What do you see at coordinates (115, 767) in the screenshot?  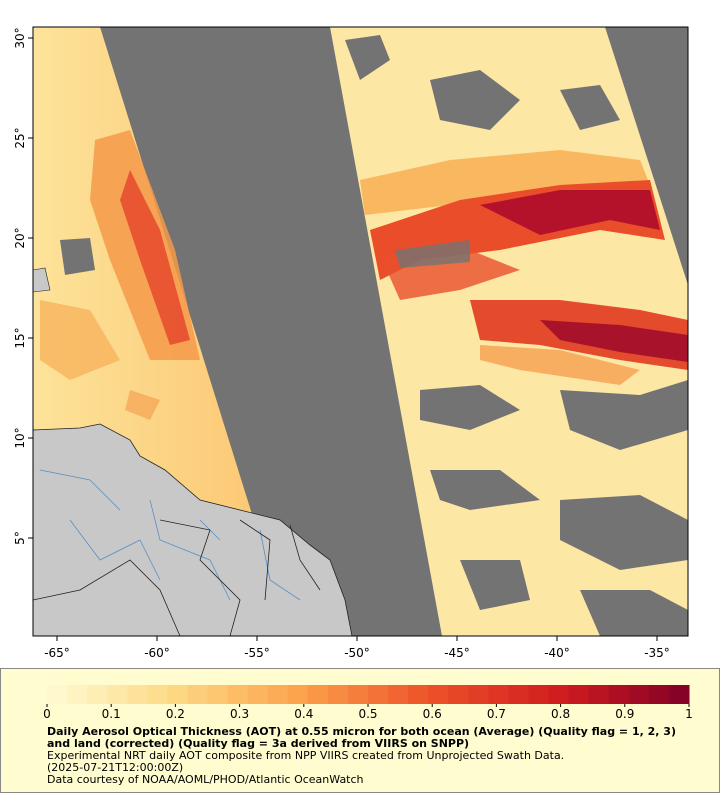 I see `note: (2025-07-21T12:00:00Z)` at bounding box center [115, 767].